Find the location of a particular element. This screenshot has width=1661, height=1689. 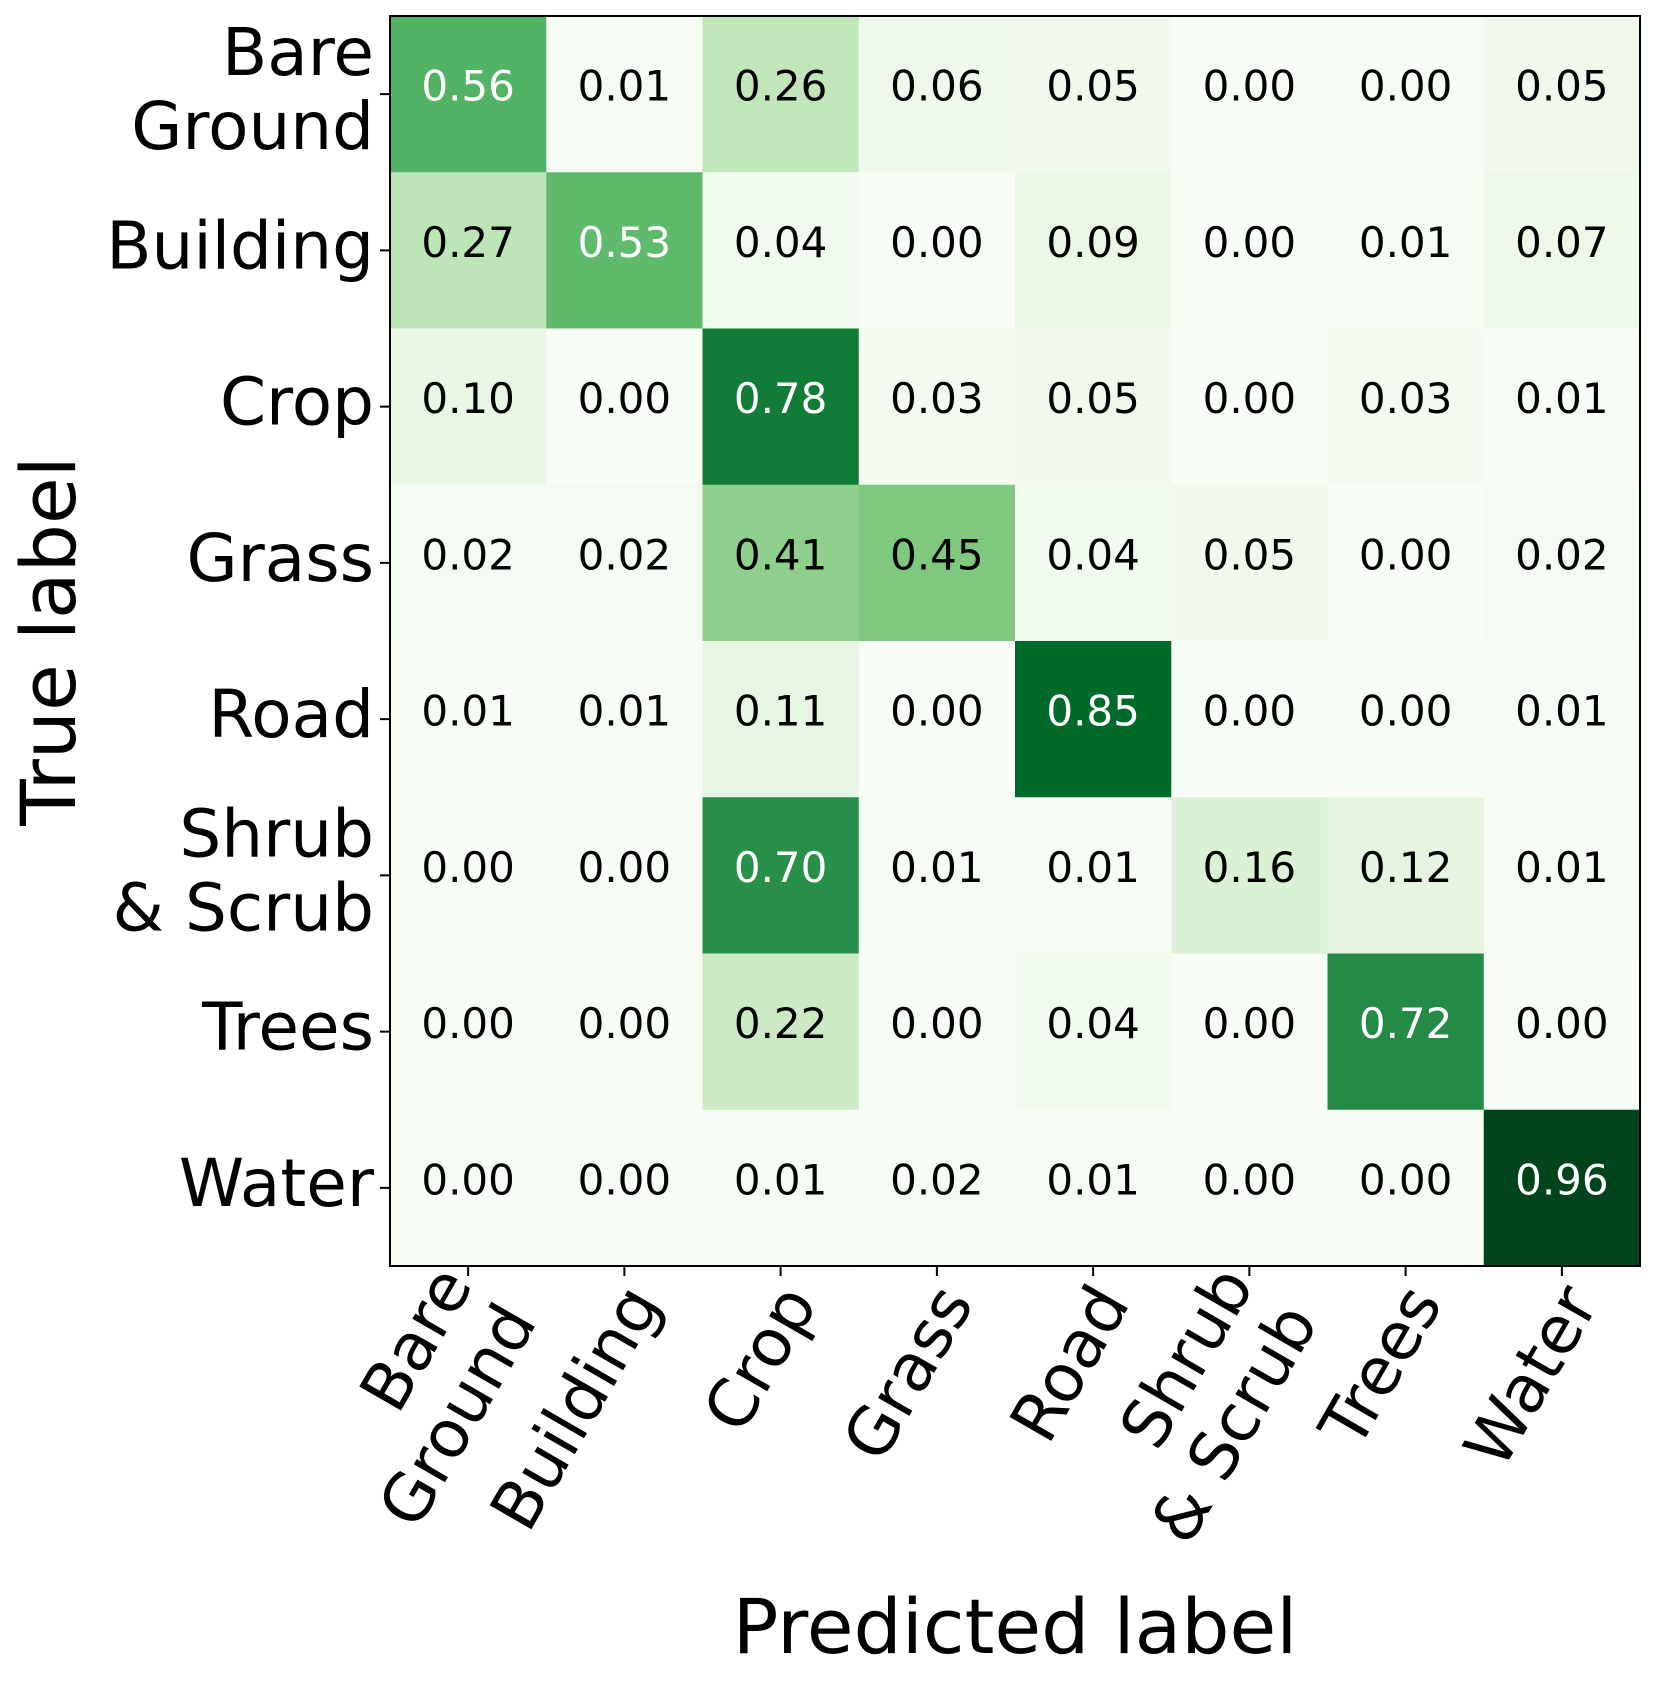

cell-value-label: 0.45 is located at coordinates (937, 554).